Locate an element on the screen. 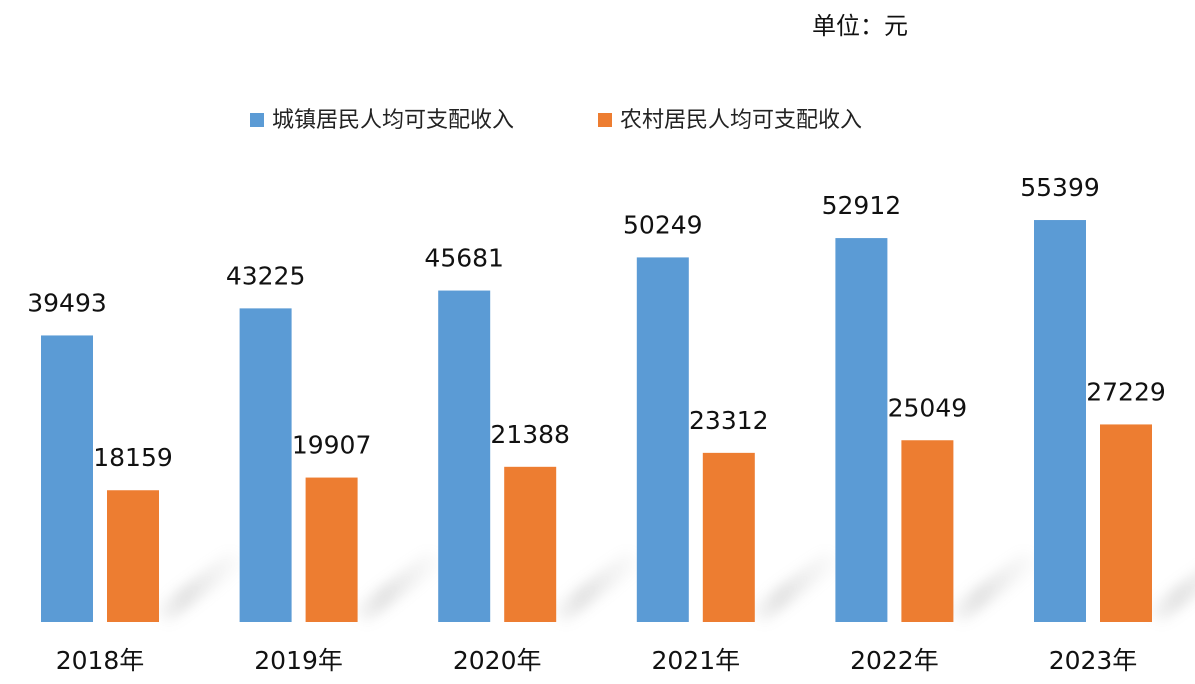 The height and width of the screenshot is (684, 1195). data-label: 55399 is located at coordinates (1060, 187).